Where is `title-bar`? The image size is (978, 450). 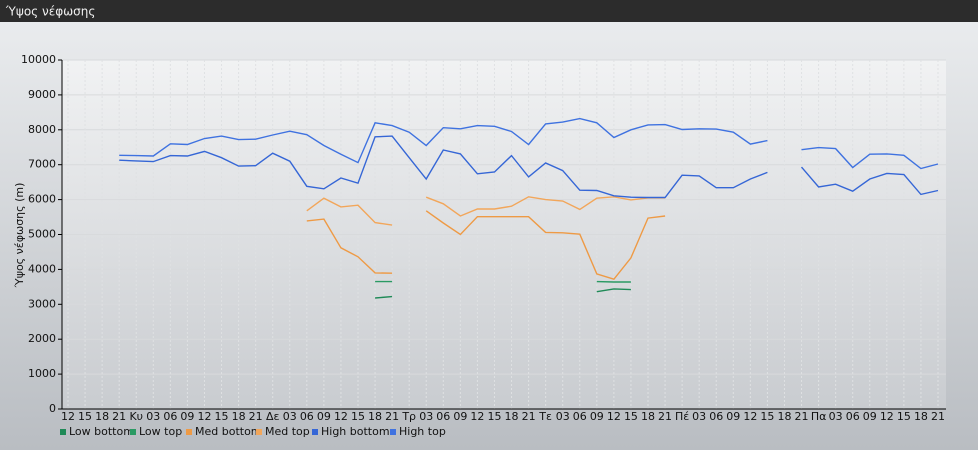
title-bar is located at coordinates (489, 11).